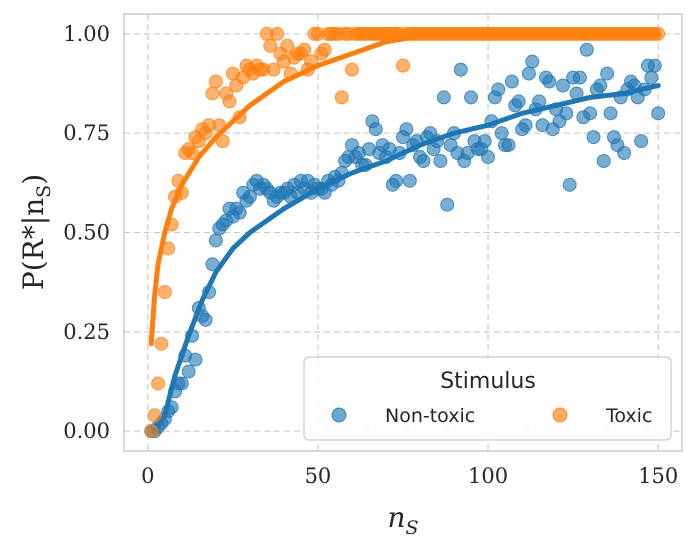 This screenshot has width=698, height=551. I want to click on y-axis-ticks: 0.00 0.25 0.50 0.75 1.00, so click(86, 232).